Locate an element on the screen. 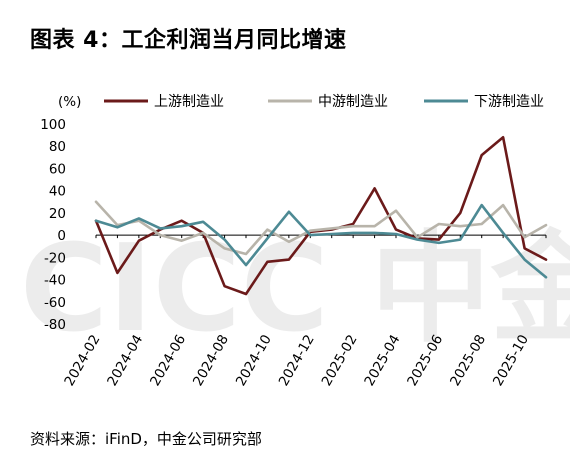 This screenshot has height=464, width=570. y-tick-label: -80 is located at coordinates (55, 325).